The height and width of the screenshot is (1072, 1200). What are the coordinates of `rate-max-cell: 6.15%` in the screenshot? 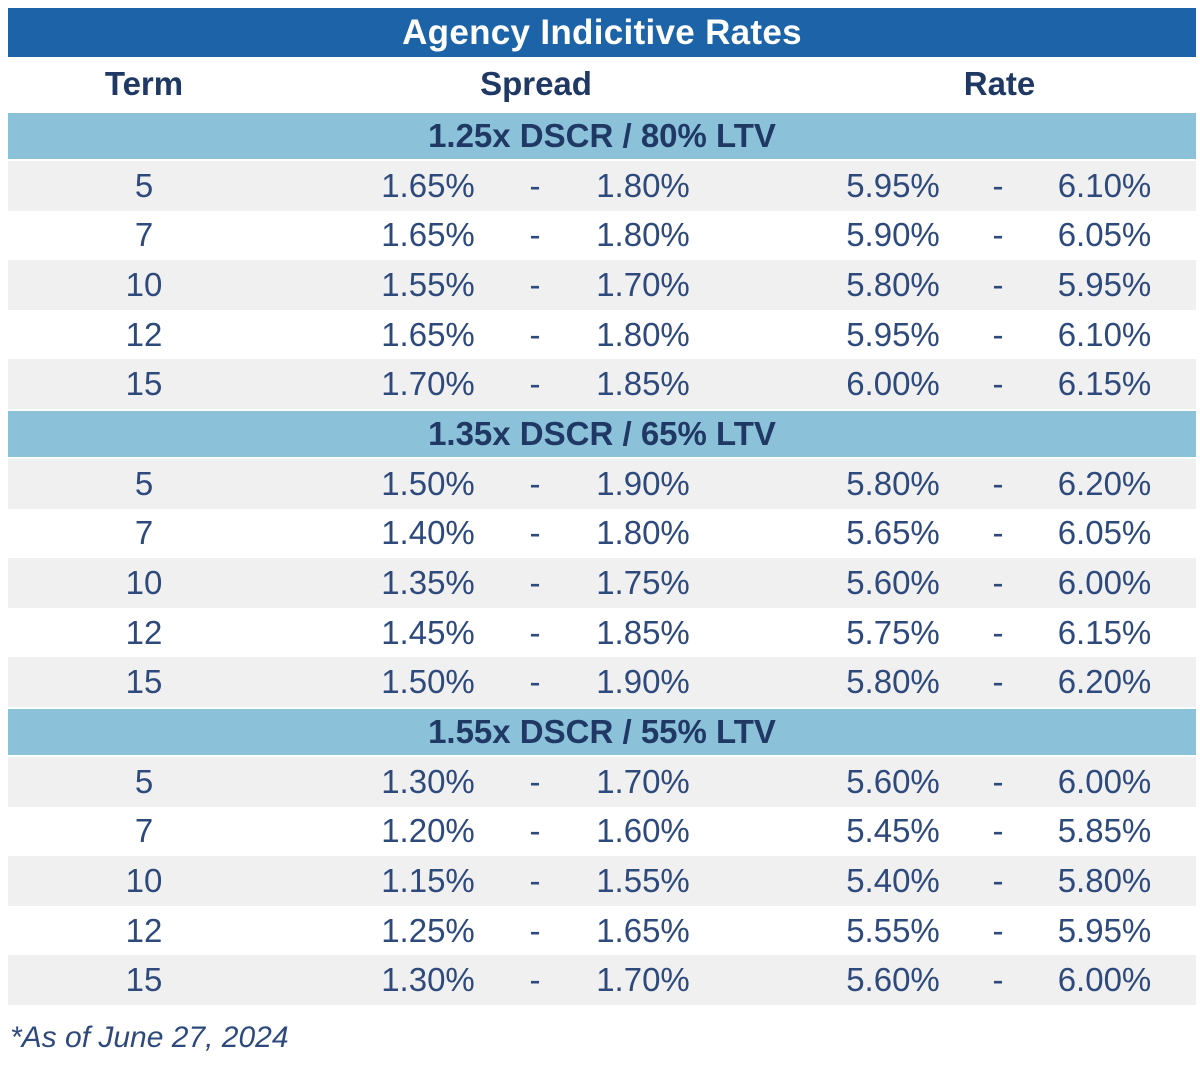 It's located at (1104, 632).